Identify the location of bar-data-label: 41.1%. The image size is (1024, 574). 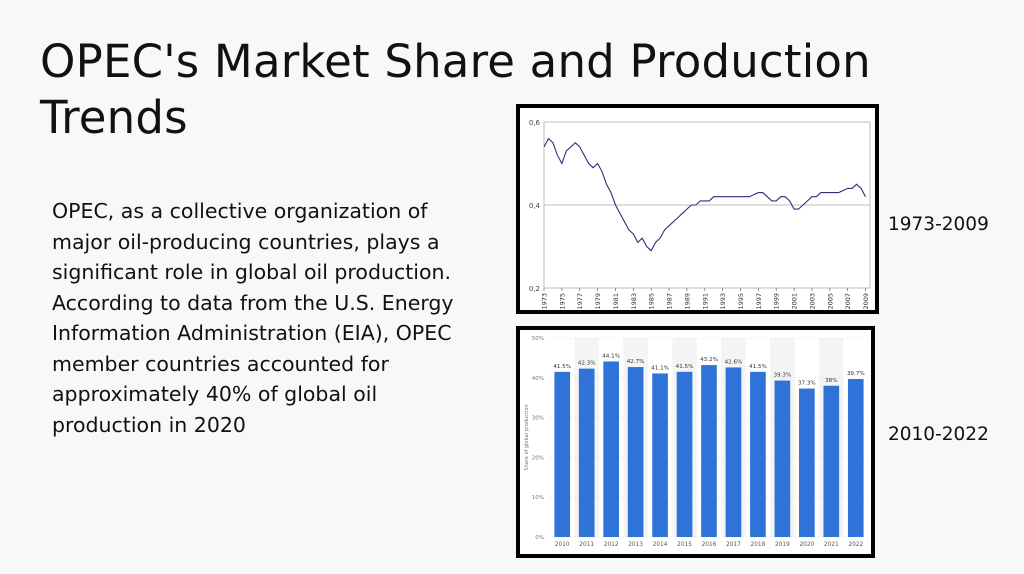
(660, 368).